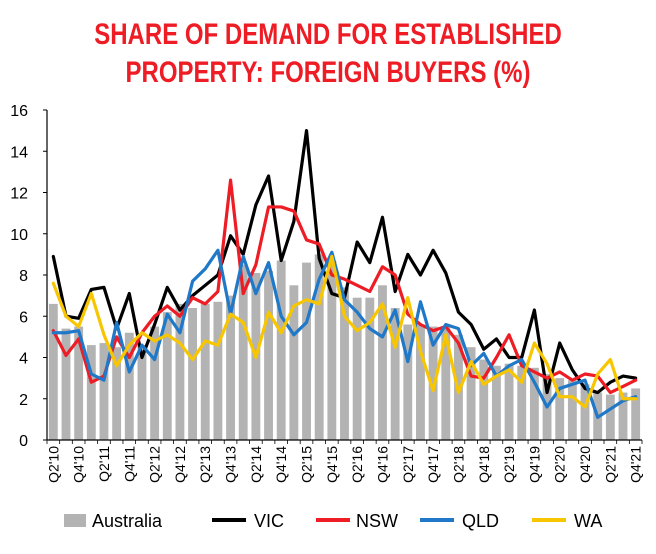 The width and height of the screenshot is (656, 554). Describe the element at coordinates (53, 464) in the screenshot. I see `x-tick-label: Q2'10` at that location.